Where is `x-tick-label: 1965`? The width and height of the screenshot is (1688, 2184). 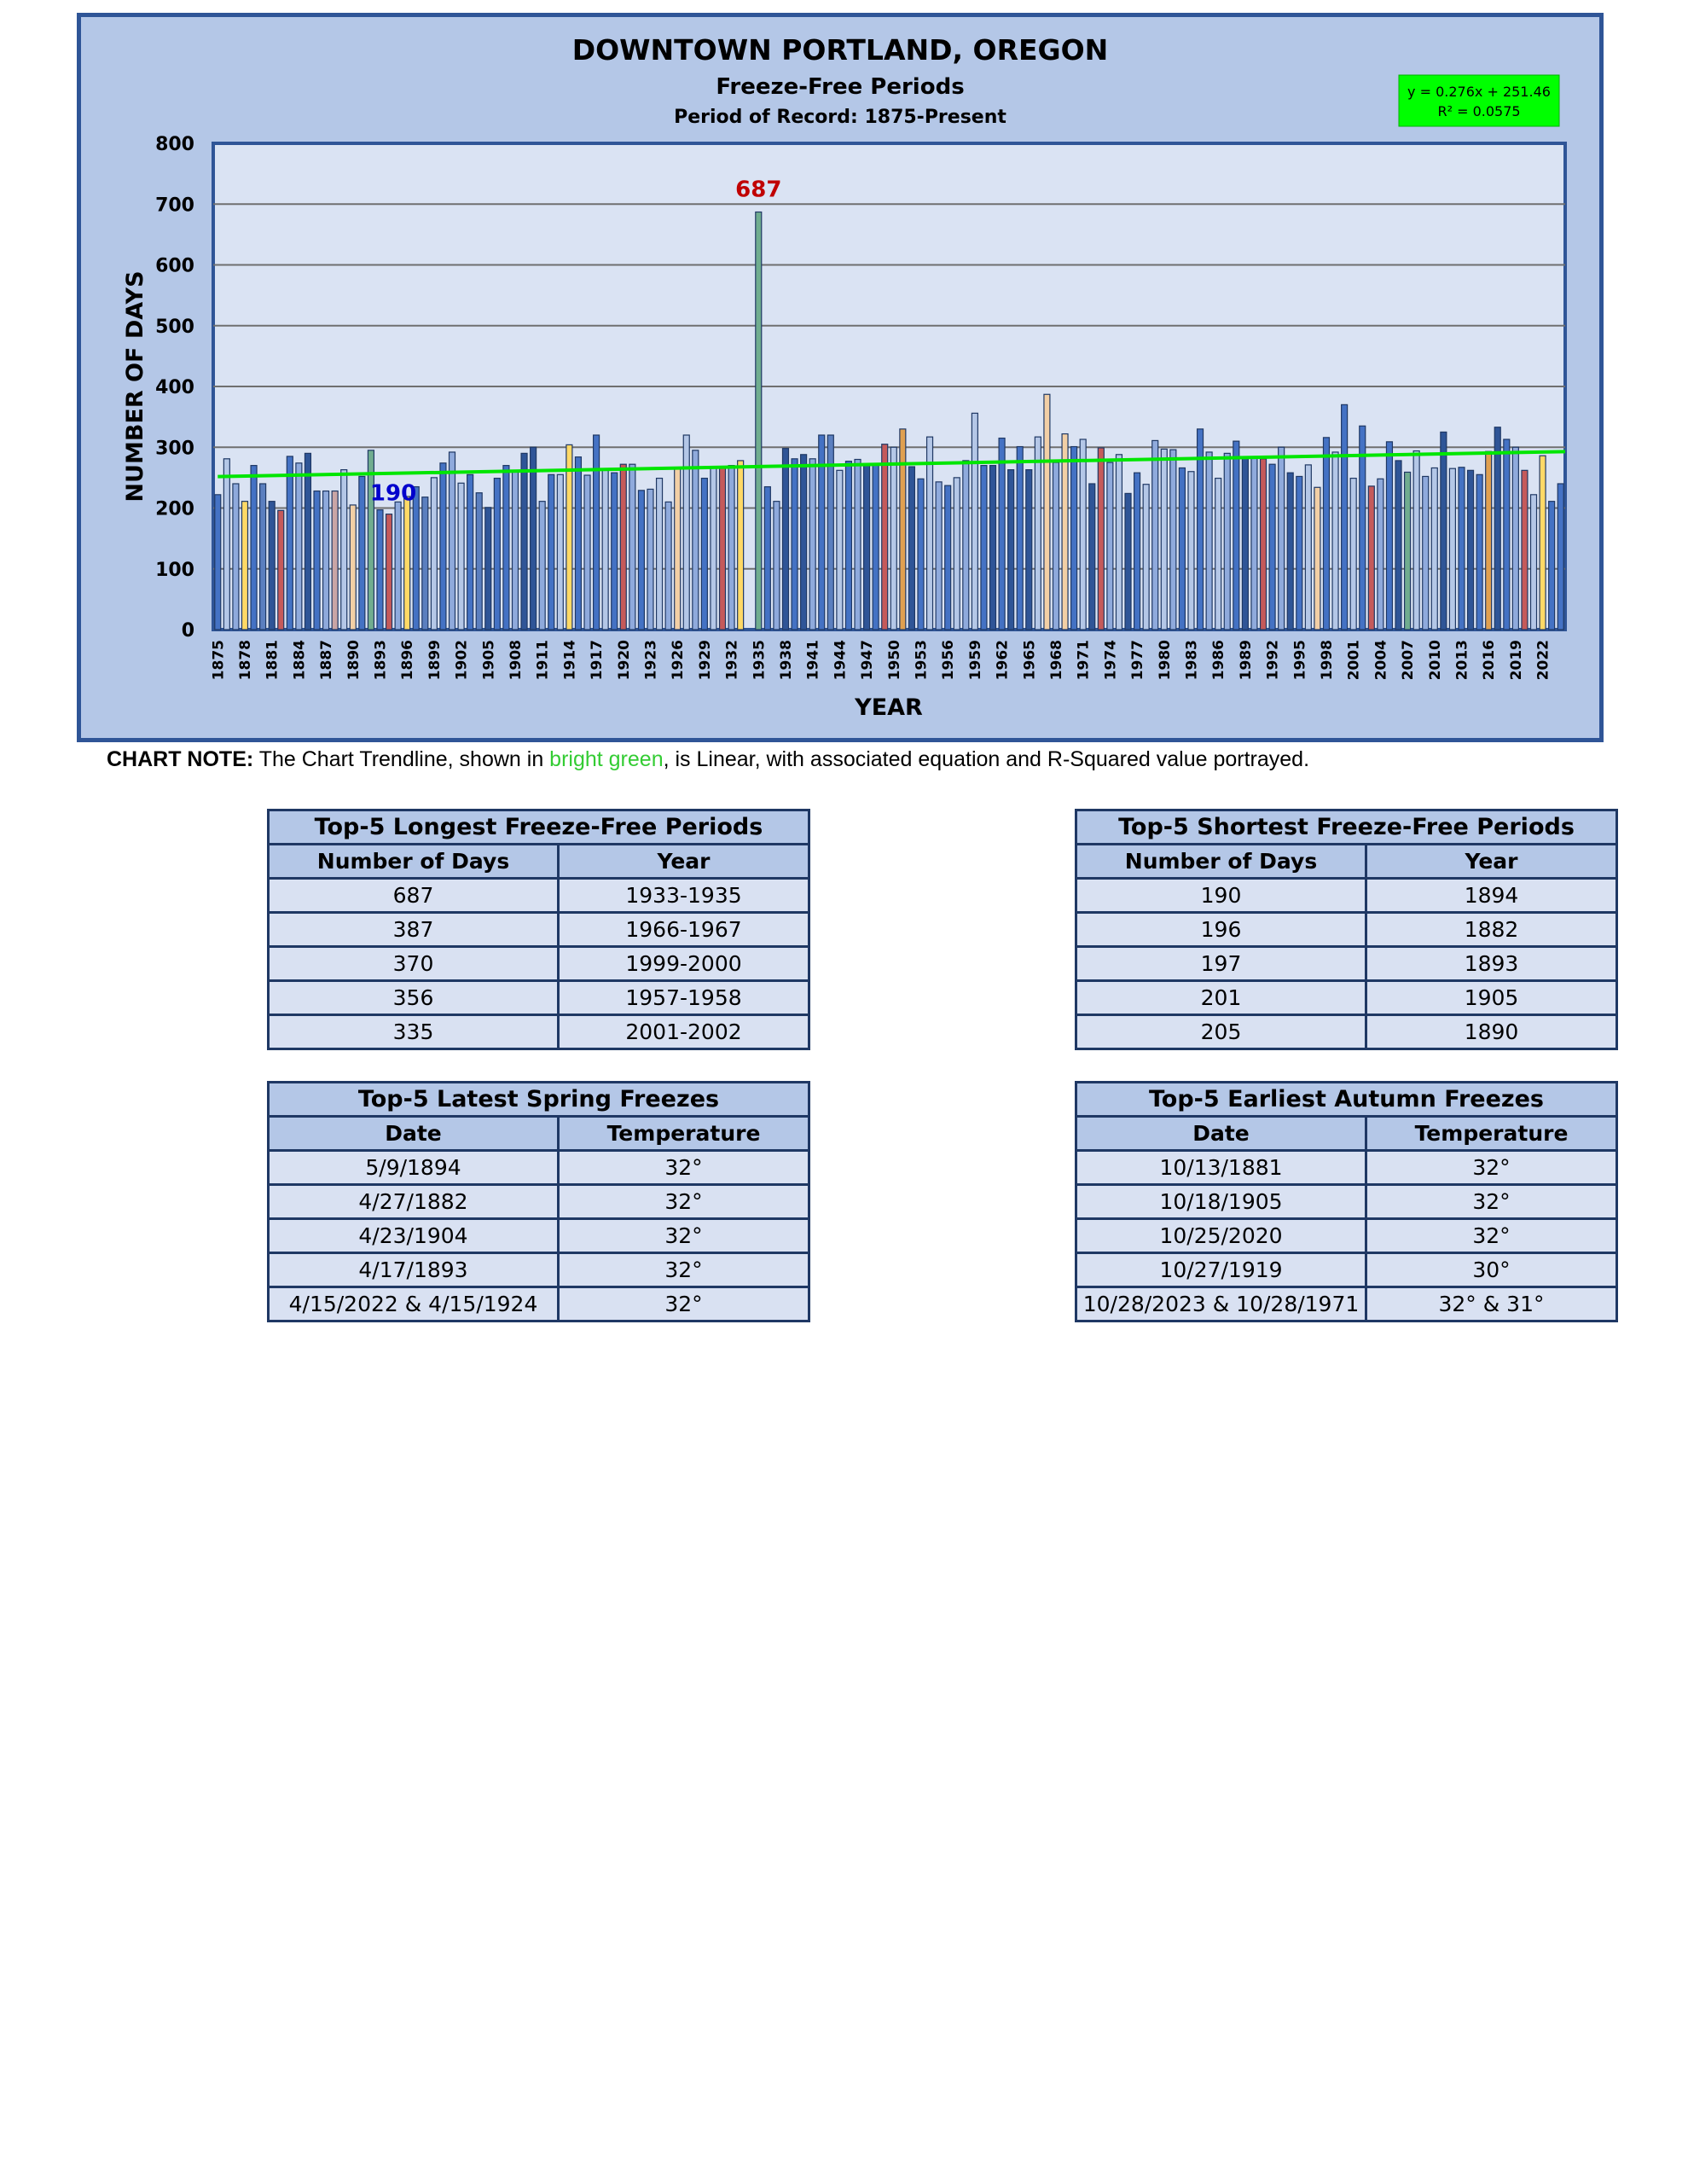
x-tick-label: 1965 is located at coordinates (1029, 660).